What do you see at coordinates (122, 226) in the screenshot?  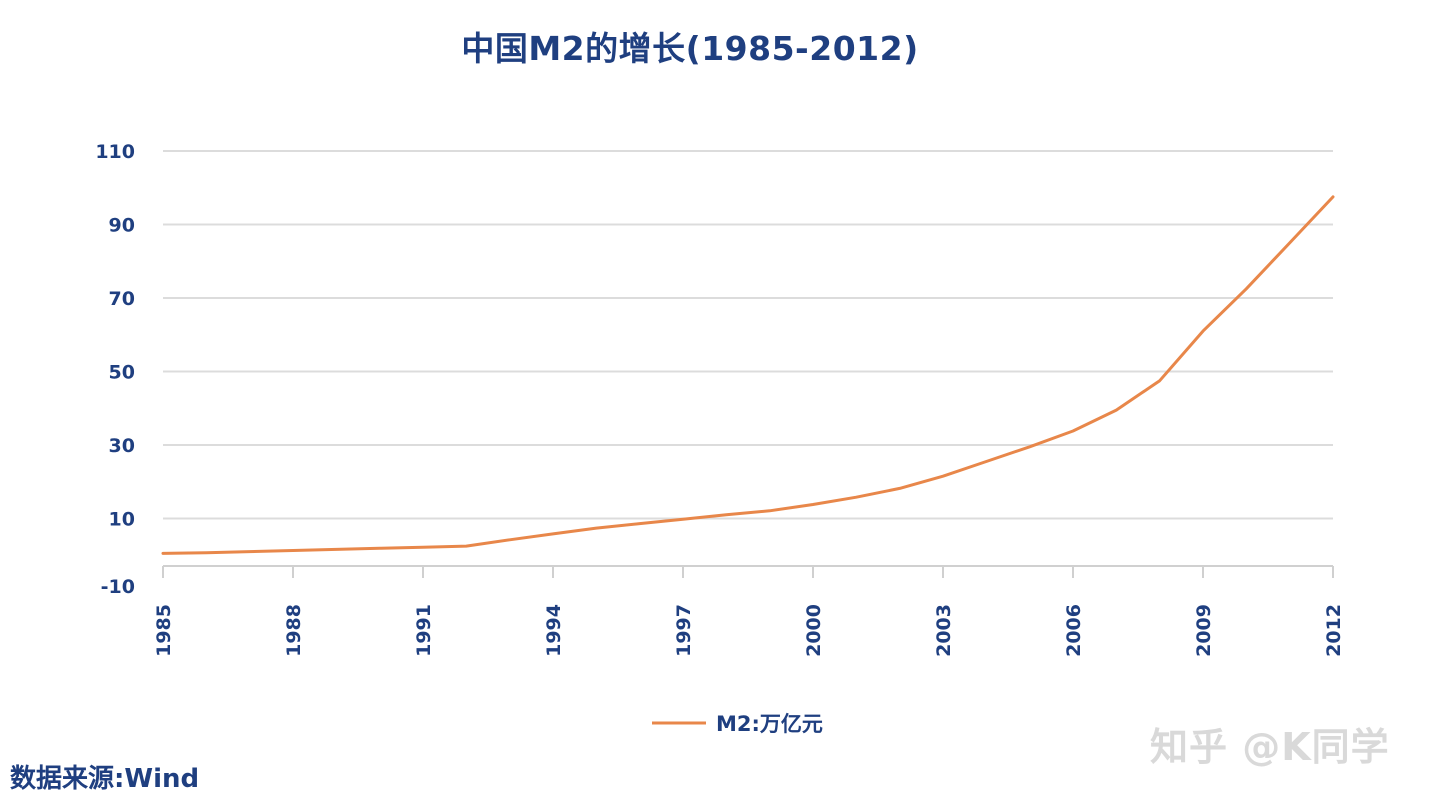 I see `y-tick-label: 90` at bounding box center [122, 226].